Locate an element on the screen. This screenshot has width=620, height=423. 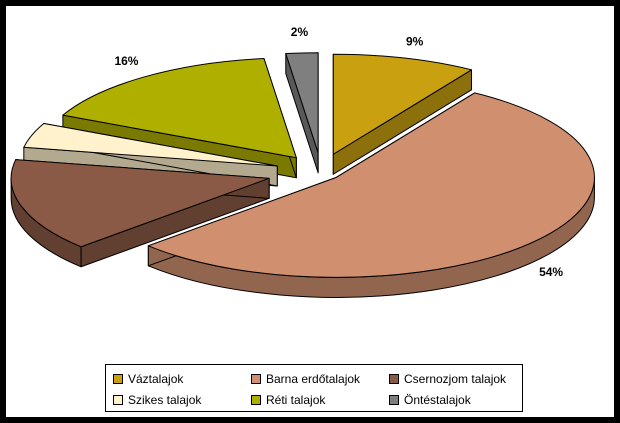
legend-item: Öntéstalajok is located at coordinates (430, 400).